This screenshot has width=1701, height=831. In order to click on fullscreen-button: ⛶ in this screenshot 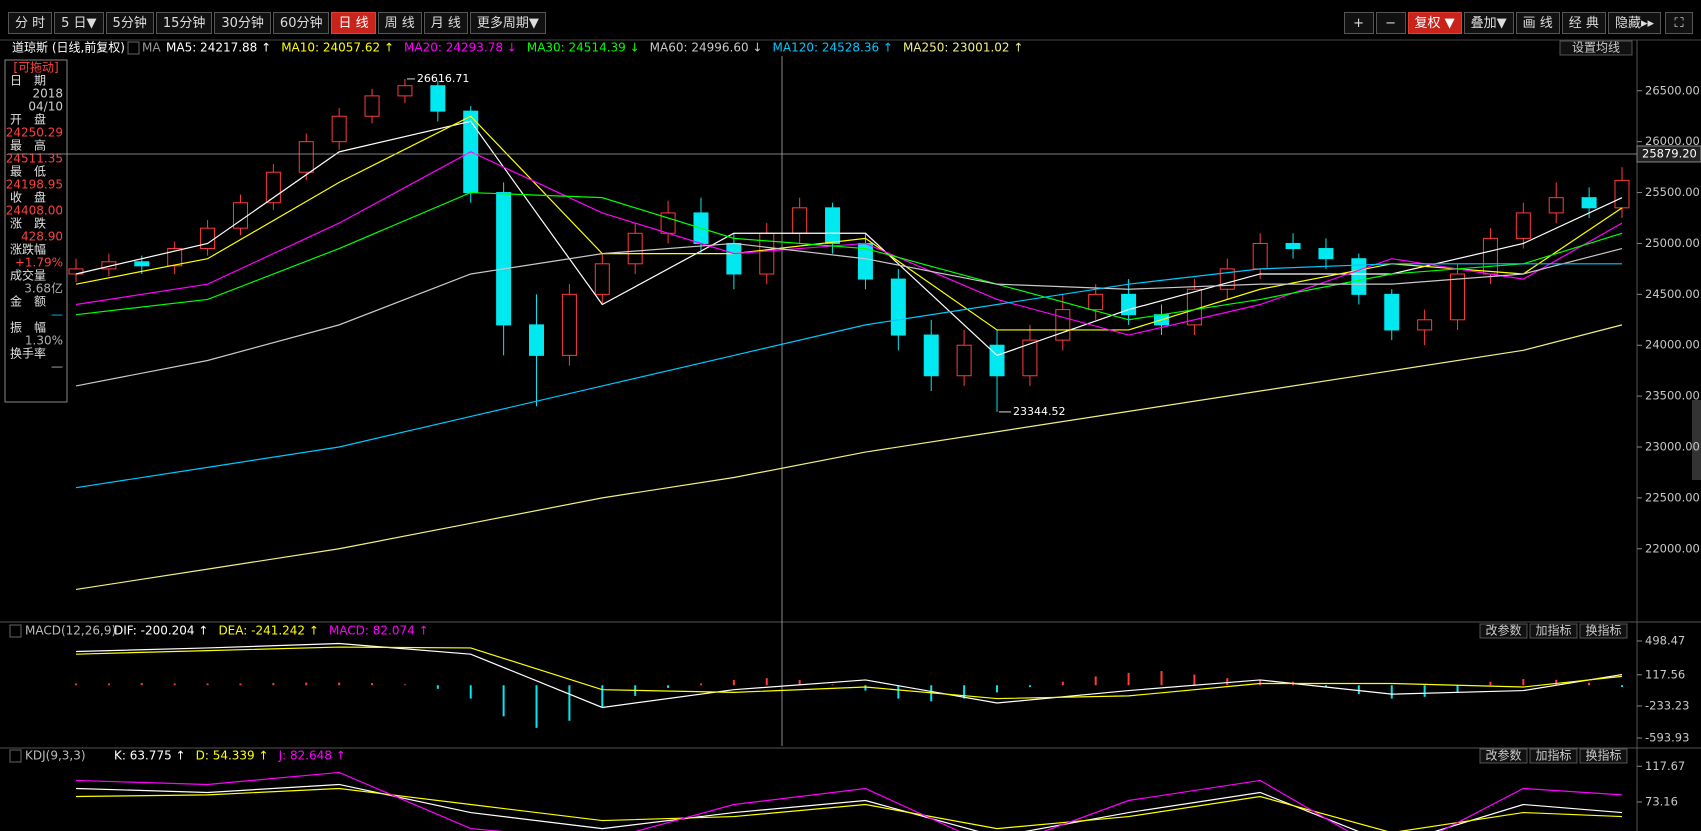, I will do `click(1679, 23)`.